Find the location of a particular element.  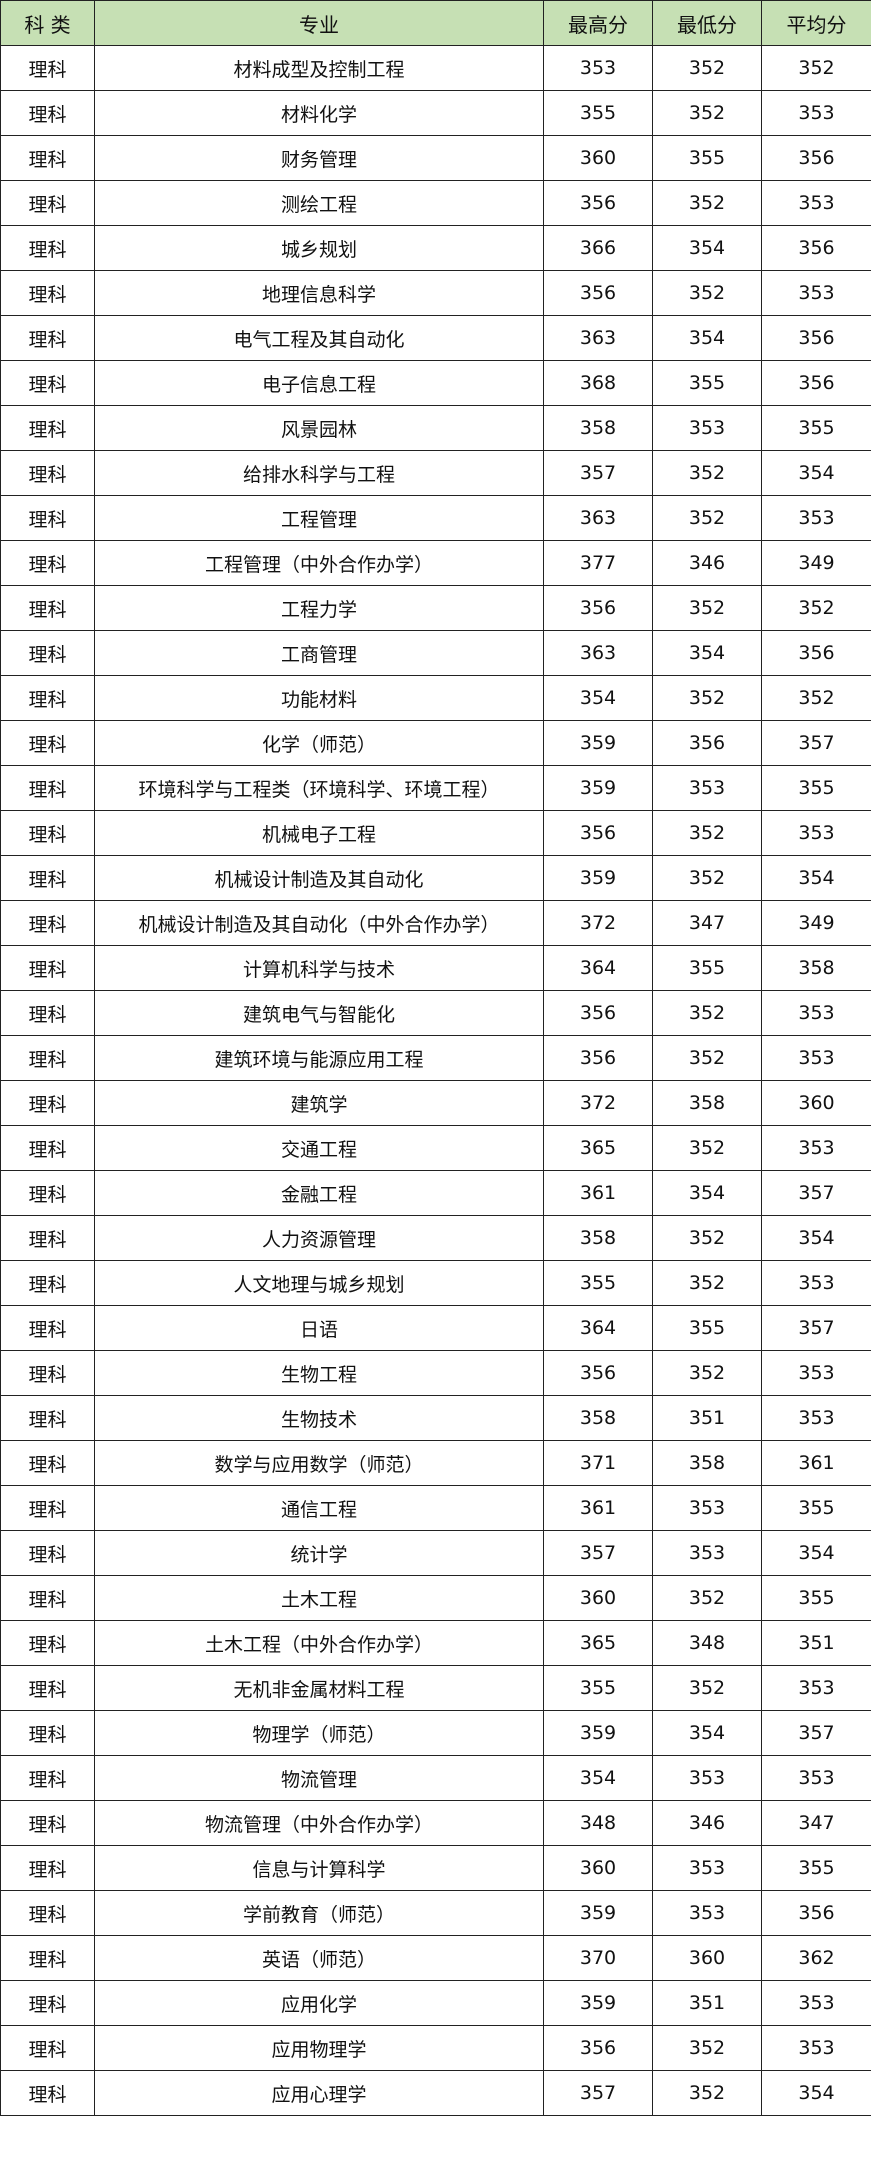

table-row: 理科 地理信息科学 356 352 353 is located at coordinates (435, 293).